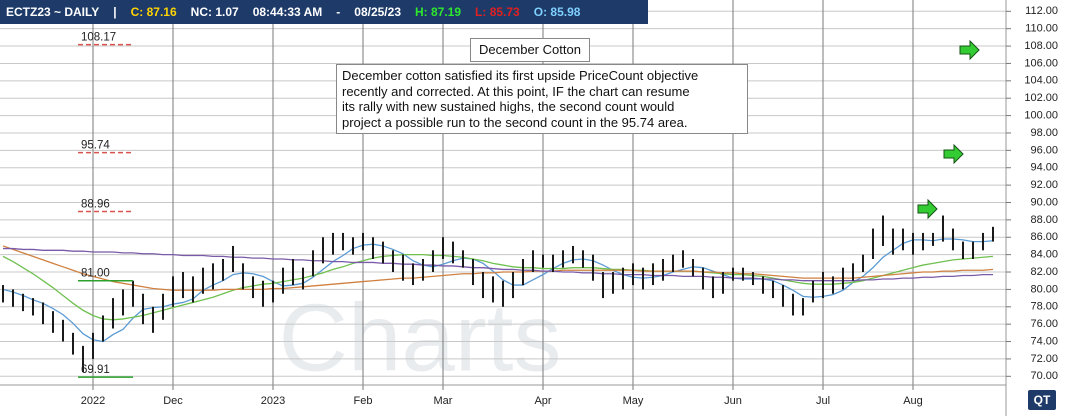  I want to click on level-label: 95.74, so click(95, 146).